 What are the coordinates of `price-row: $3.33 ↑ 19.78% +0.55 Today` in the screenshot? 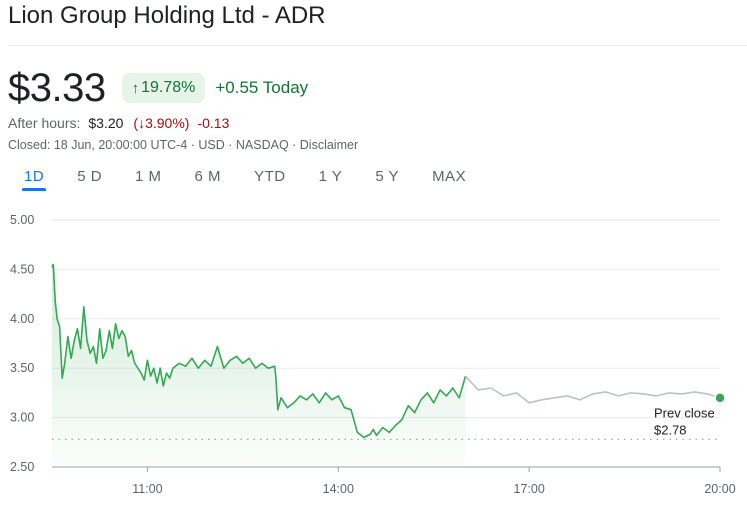 It's located at (158, 88).